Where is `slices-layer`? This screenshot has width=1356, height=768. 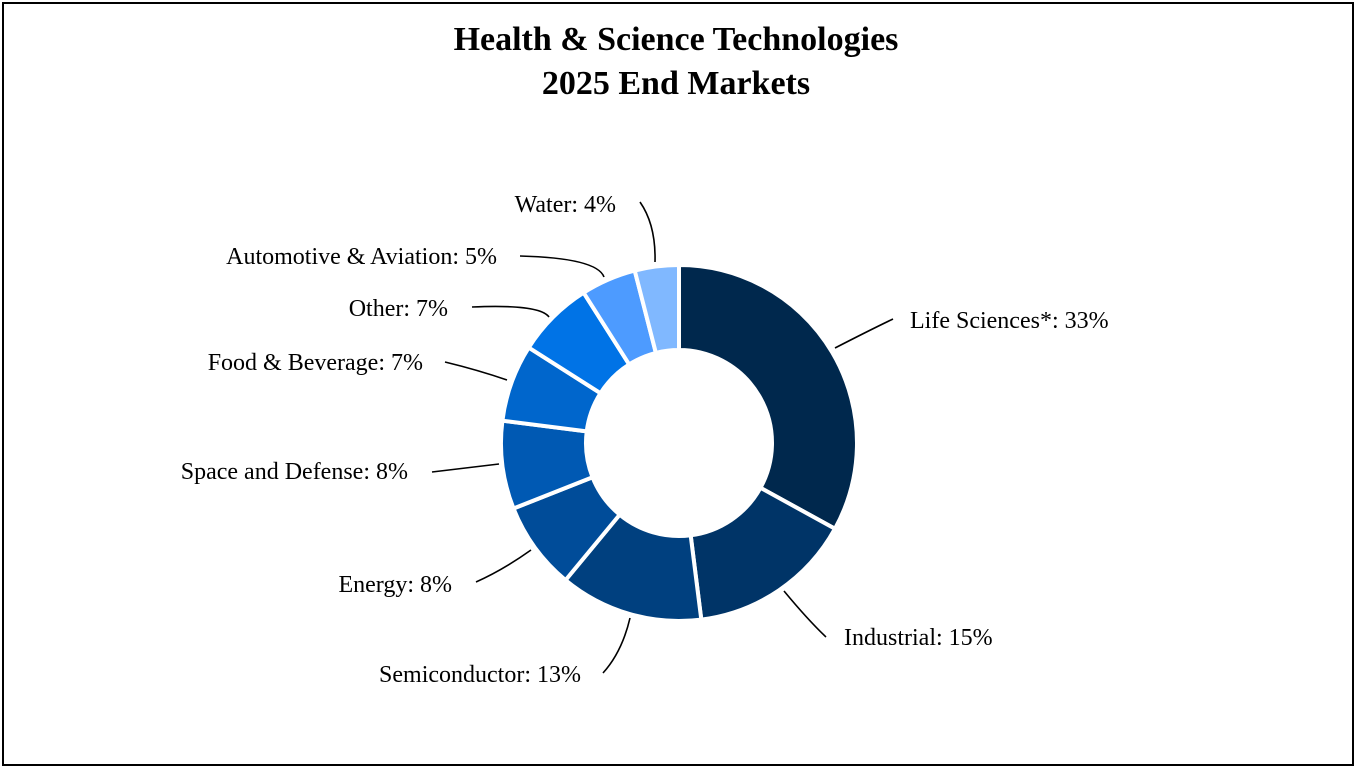 slices-layer is located at coordinates (679, 443).